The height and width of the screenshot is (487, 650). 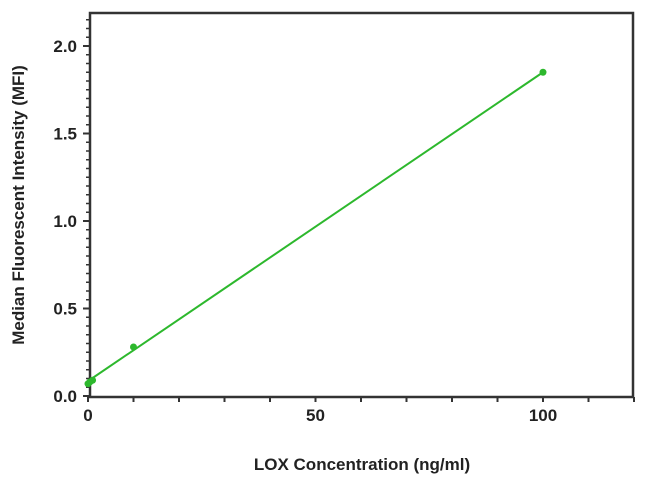 What do you see at coordinates (65, 134) in the screenshot?
I see `y-tick-label: 1.5` at bounding box center [65, 134].